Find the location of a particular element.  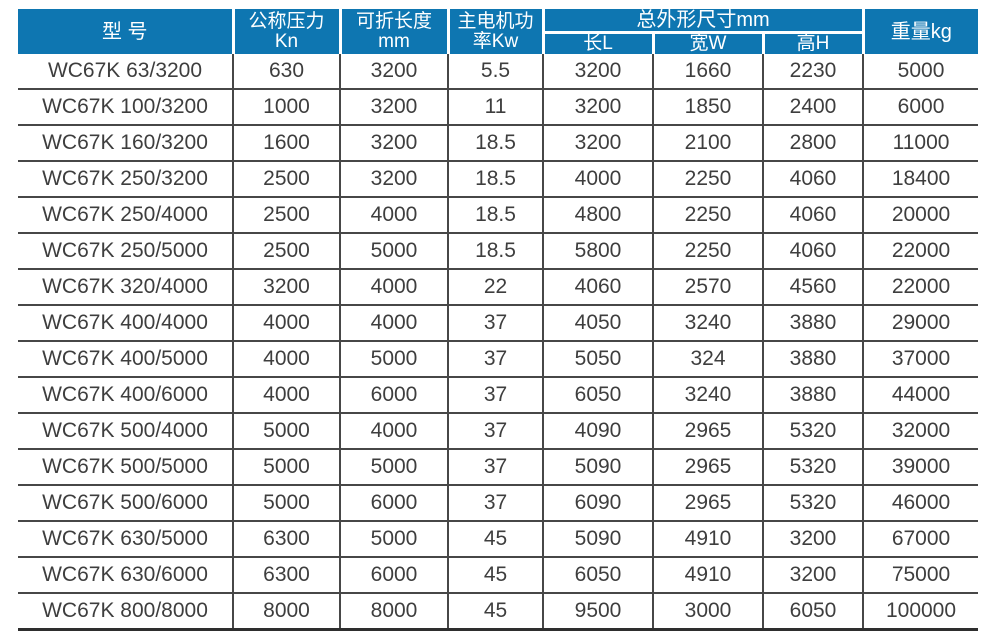

cell-dim_l: 4000 is located at coordinates (597, 179).